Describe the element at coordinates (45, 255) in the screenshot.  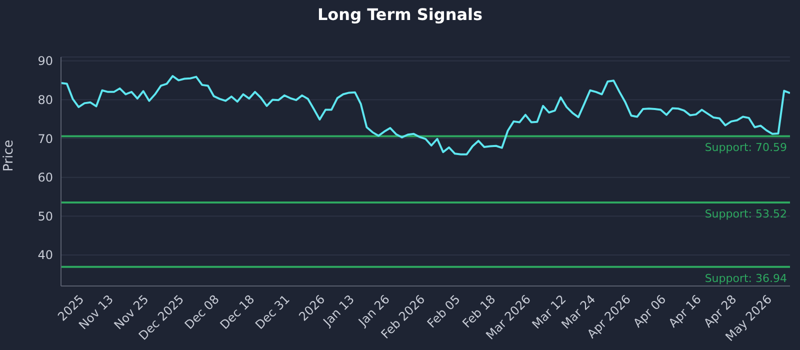
I see `y-tick-label: 40` at that location.